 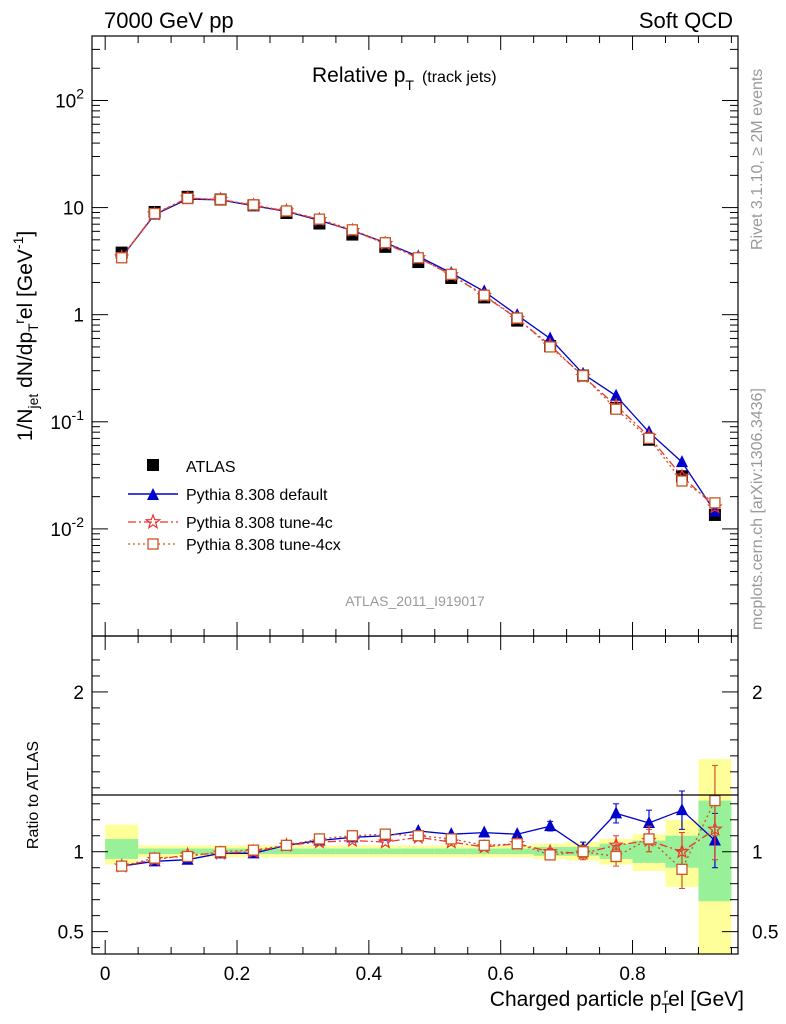 I want to click on ratio-y-tick-label-right: 0.5, so click(x=765, y=933).